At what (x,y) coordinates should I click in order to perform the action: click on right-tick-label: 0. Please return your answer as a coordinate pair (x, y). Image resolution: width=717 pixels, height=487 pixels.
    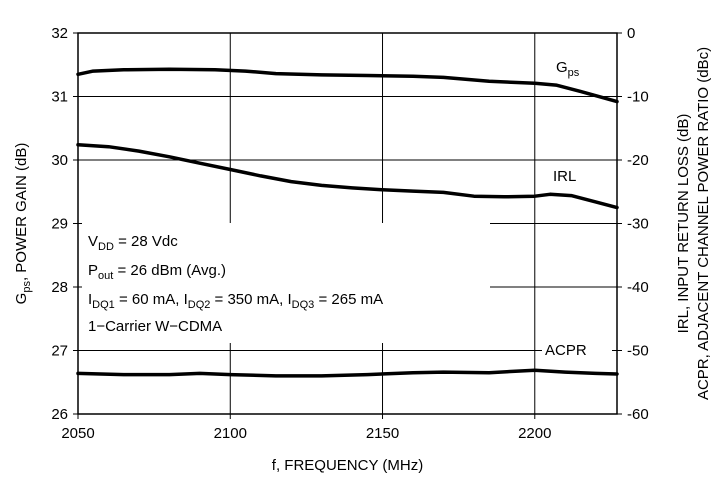
    Looking at the image, I should click on (631, 33).